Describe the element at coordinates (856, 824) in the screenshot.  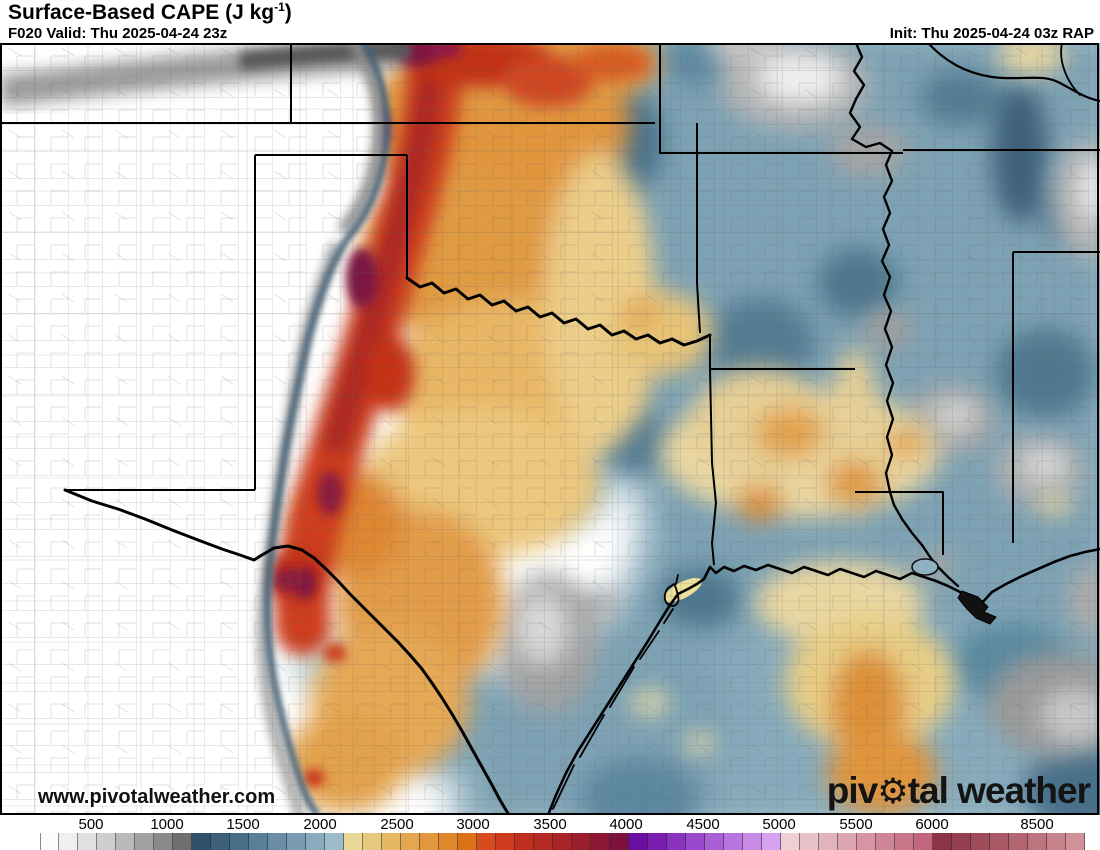
I see `colorbar-tick-label: 5500` at that location.